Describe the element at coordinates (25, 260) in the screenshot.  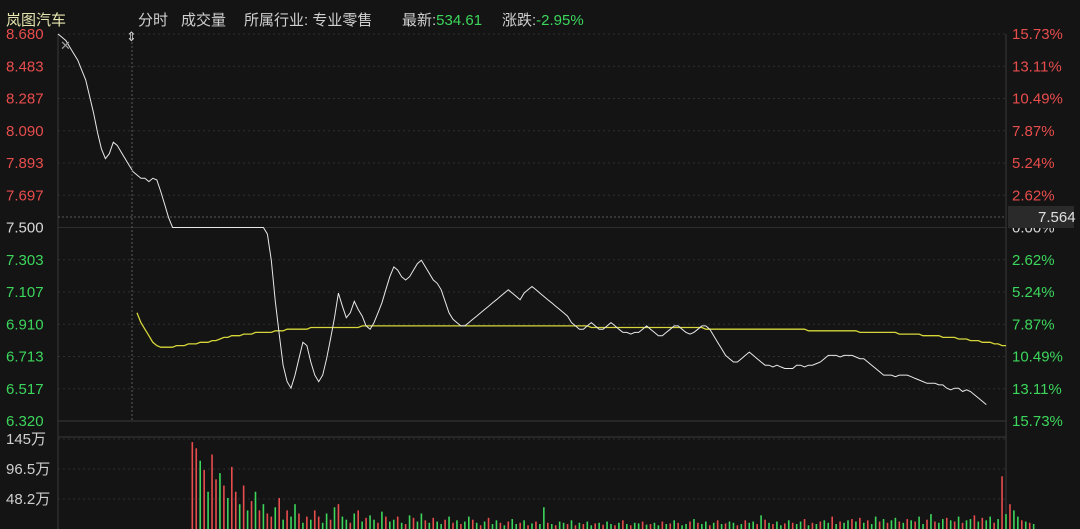
I see `price-tick: 7.303` at that location.